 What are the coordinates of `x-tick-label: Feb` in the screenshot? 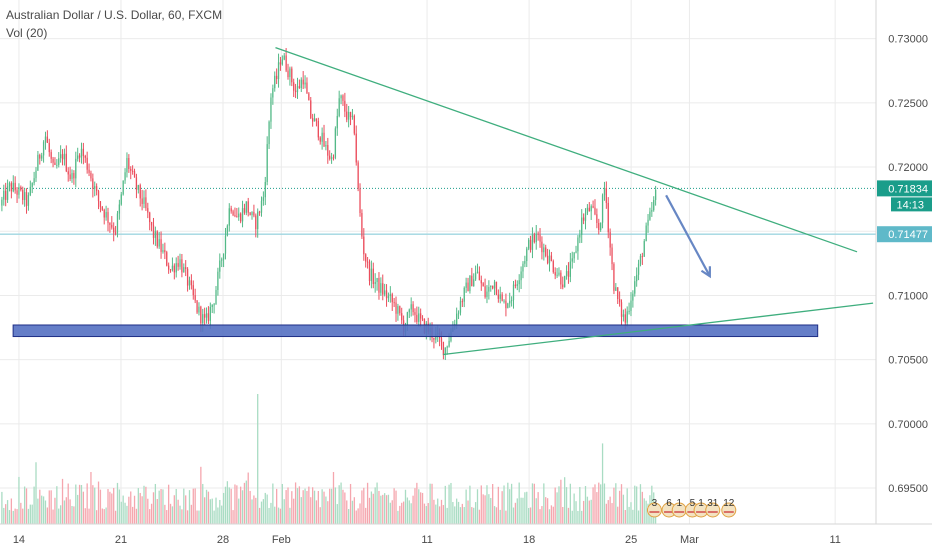 It's located at (281, 540).